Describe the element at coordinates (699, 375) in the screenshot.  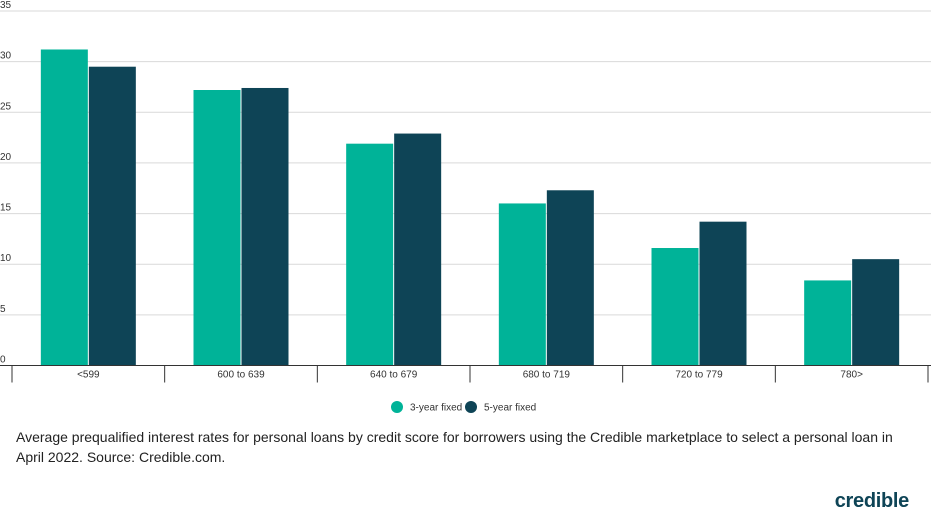
I see `x-tick-label: 720 to 779` at that location.